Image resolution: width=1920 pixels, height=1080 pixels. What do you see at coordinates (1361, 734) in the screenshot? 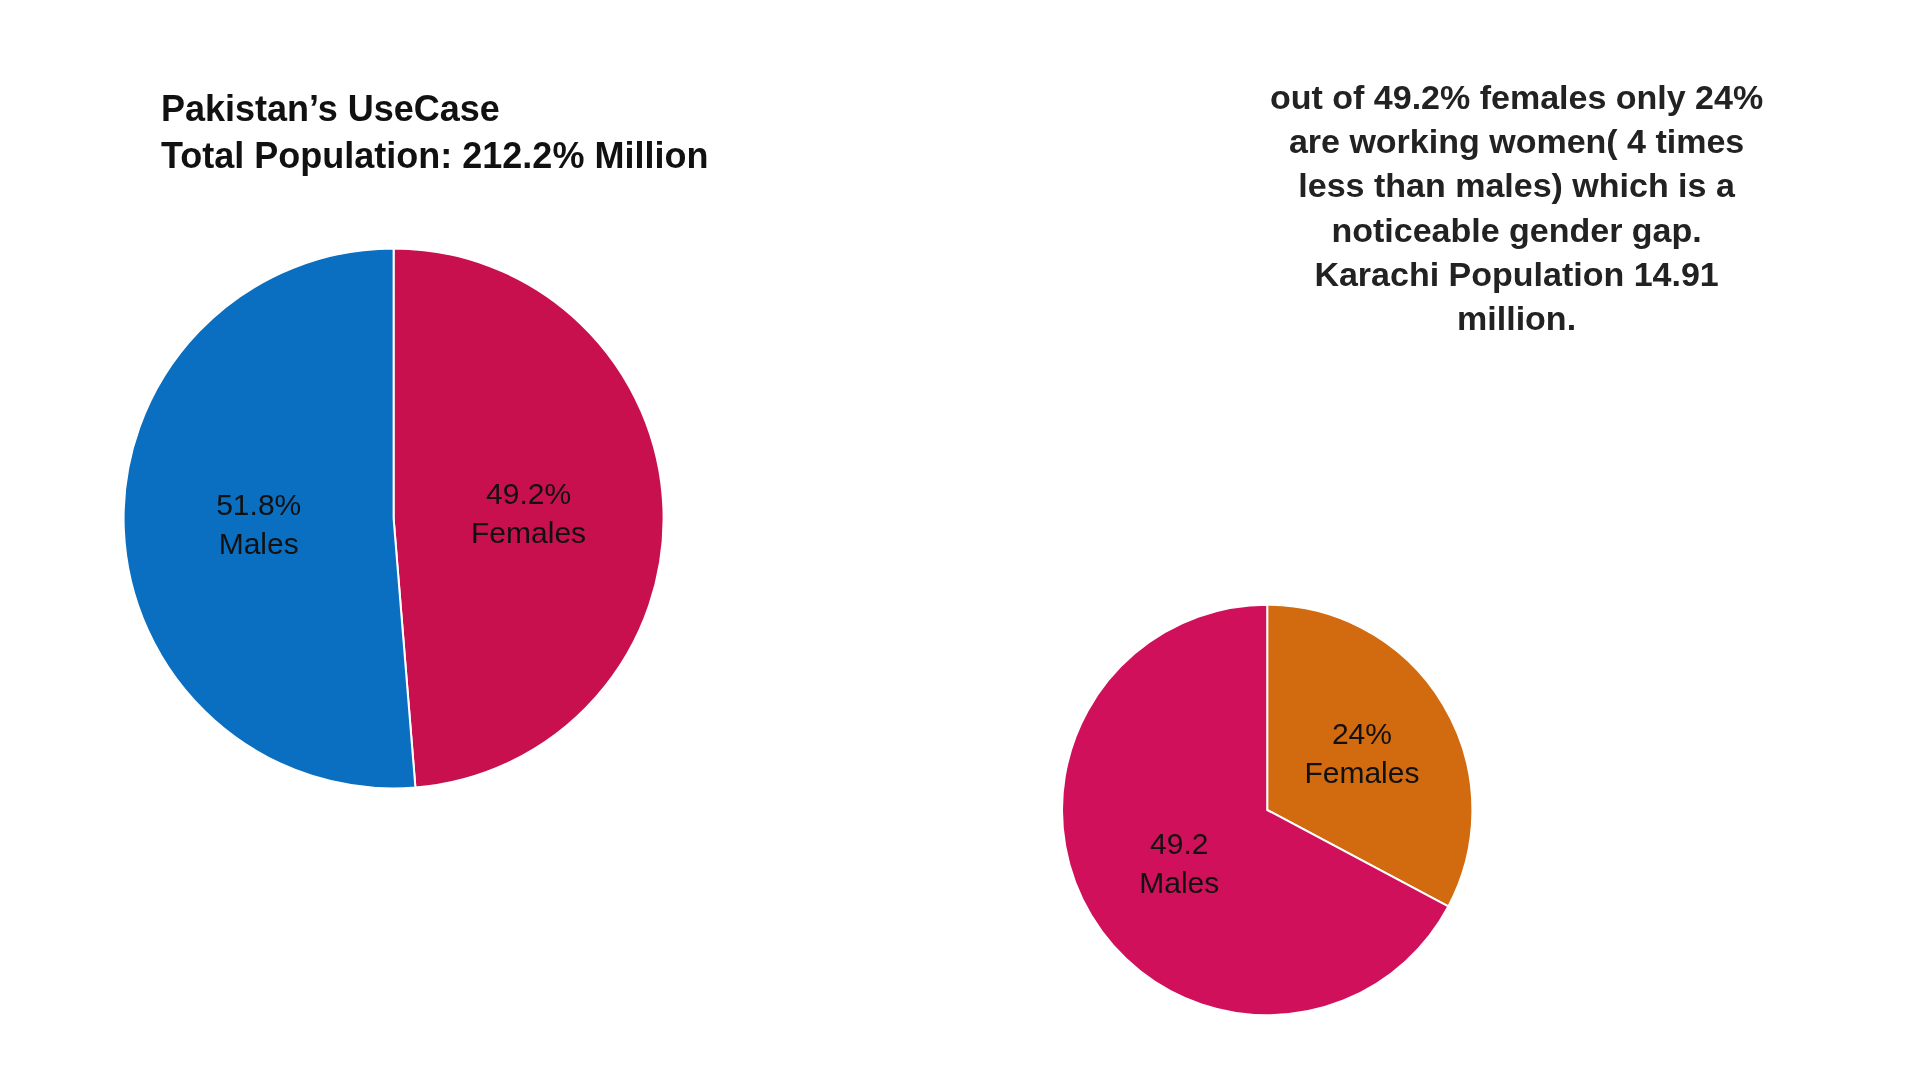
I see `data-label: 24%` at bounding box center [1361, 734].